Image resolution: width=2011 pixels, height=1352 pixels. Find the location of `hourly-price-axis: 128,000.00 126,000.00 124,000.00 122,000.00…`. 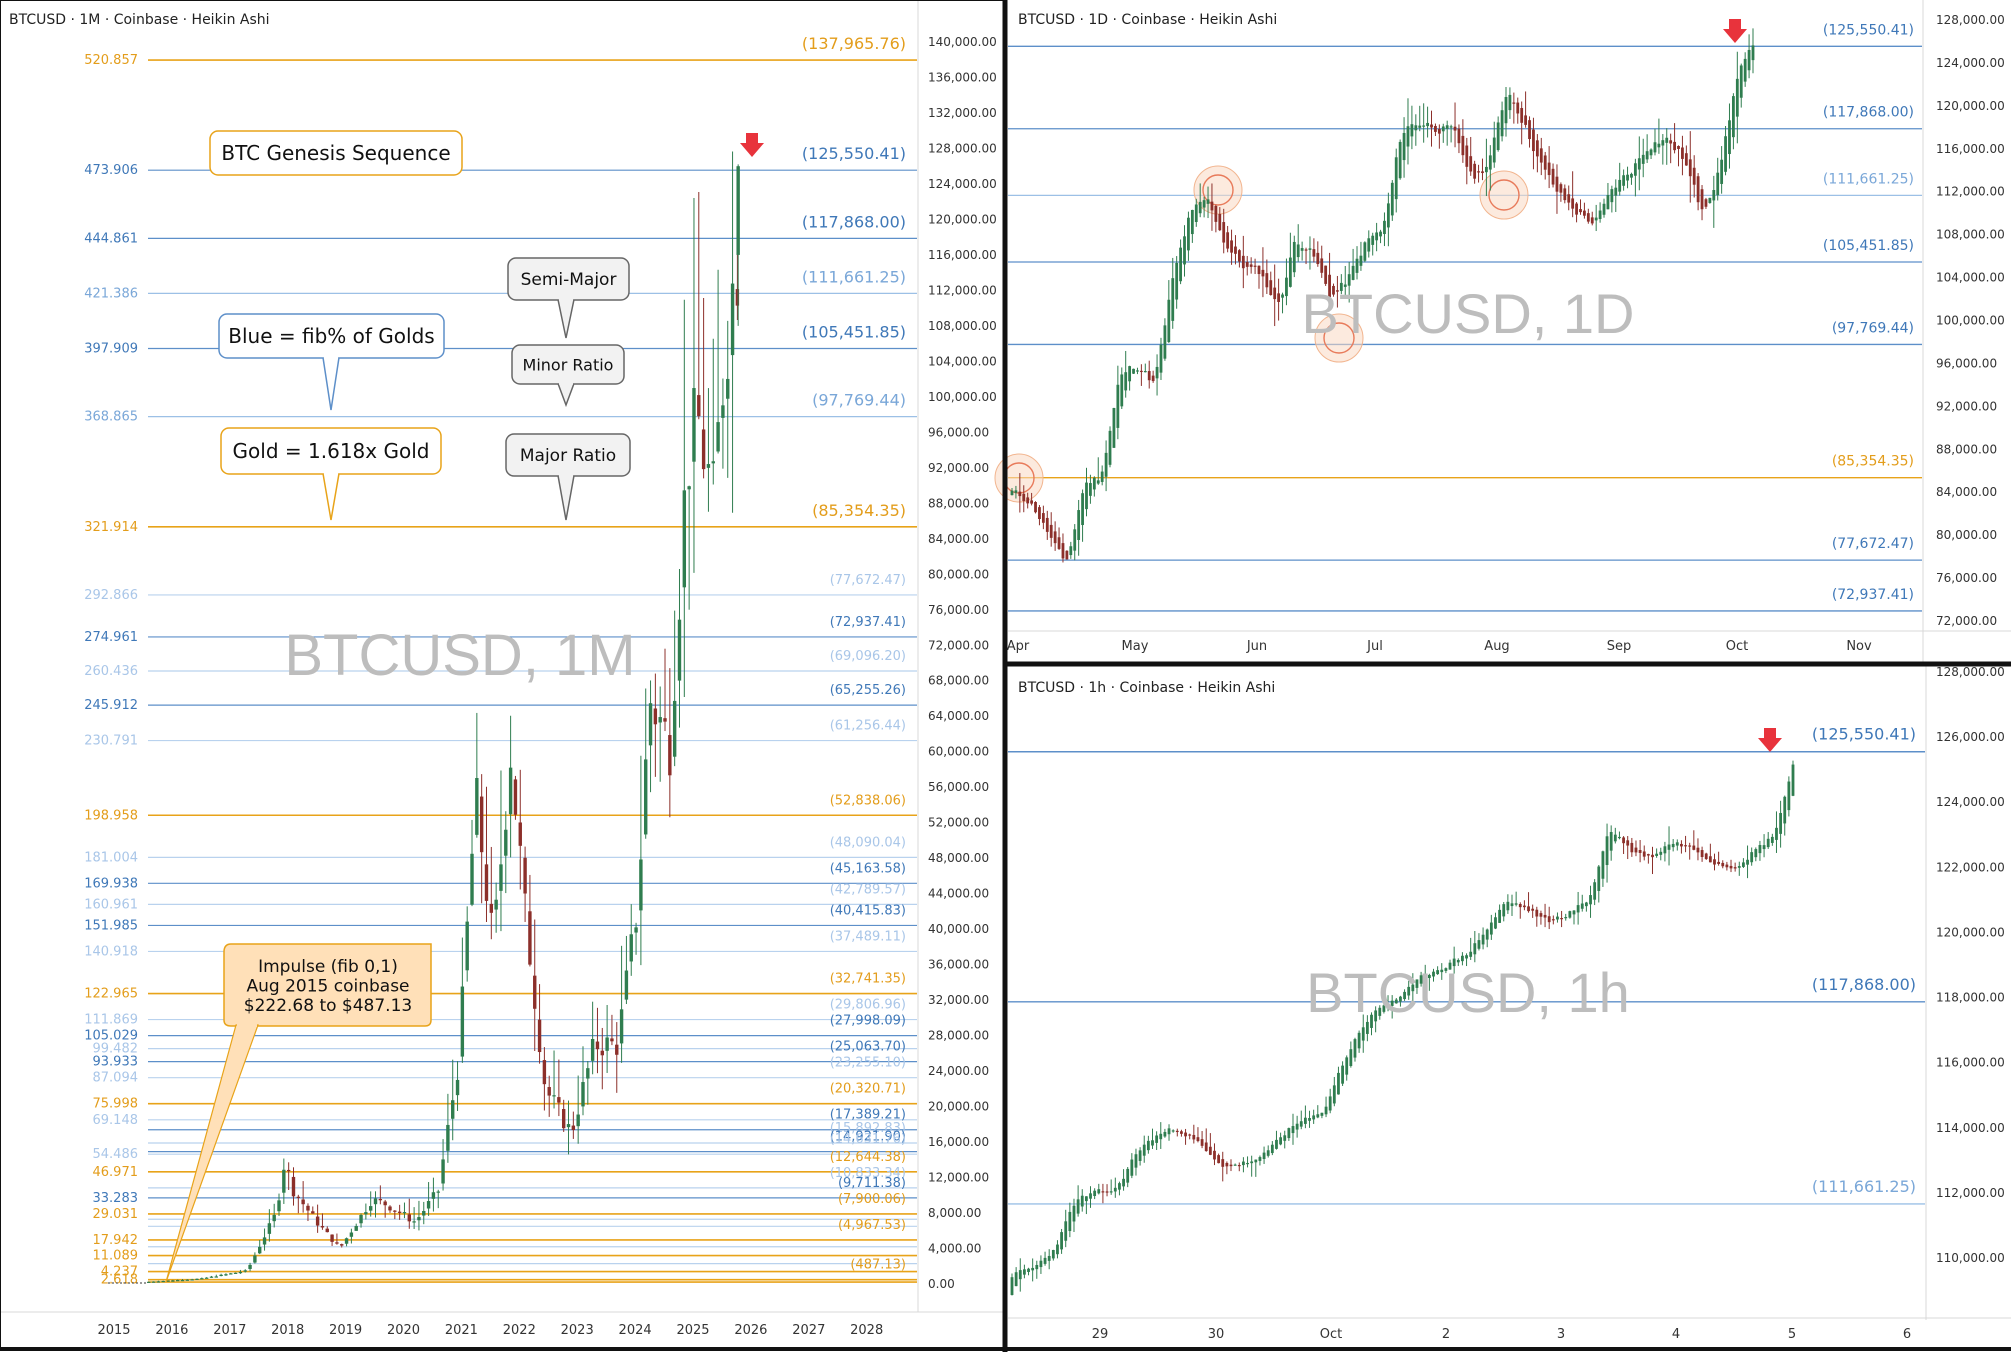

hourly-price-axis: 128,000.00 126,000.00 124,000.00 122,000.00… is located at coordinates (1965, 992).